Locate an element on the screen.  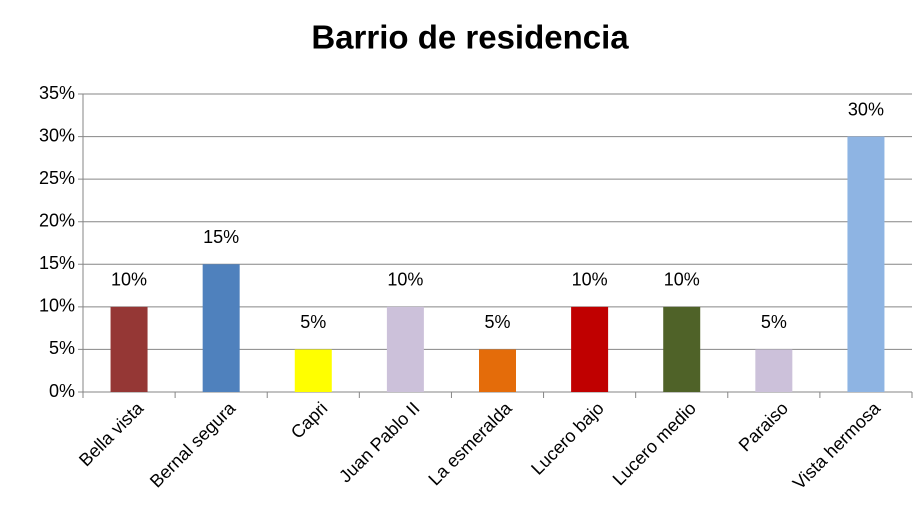
y-tick-label: 5% is located at coordinates (62, 348).